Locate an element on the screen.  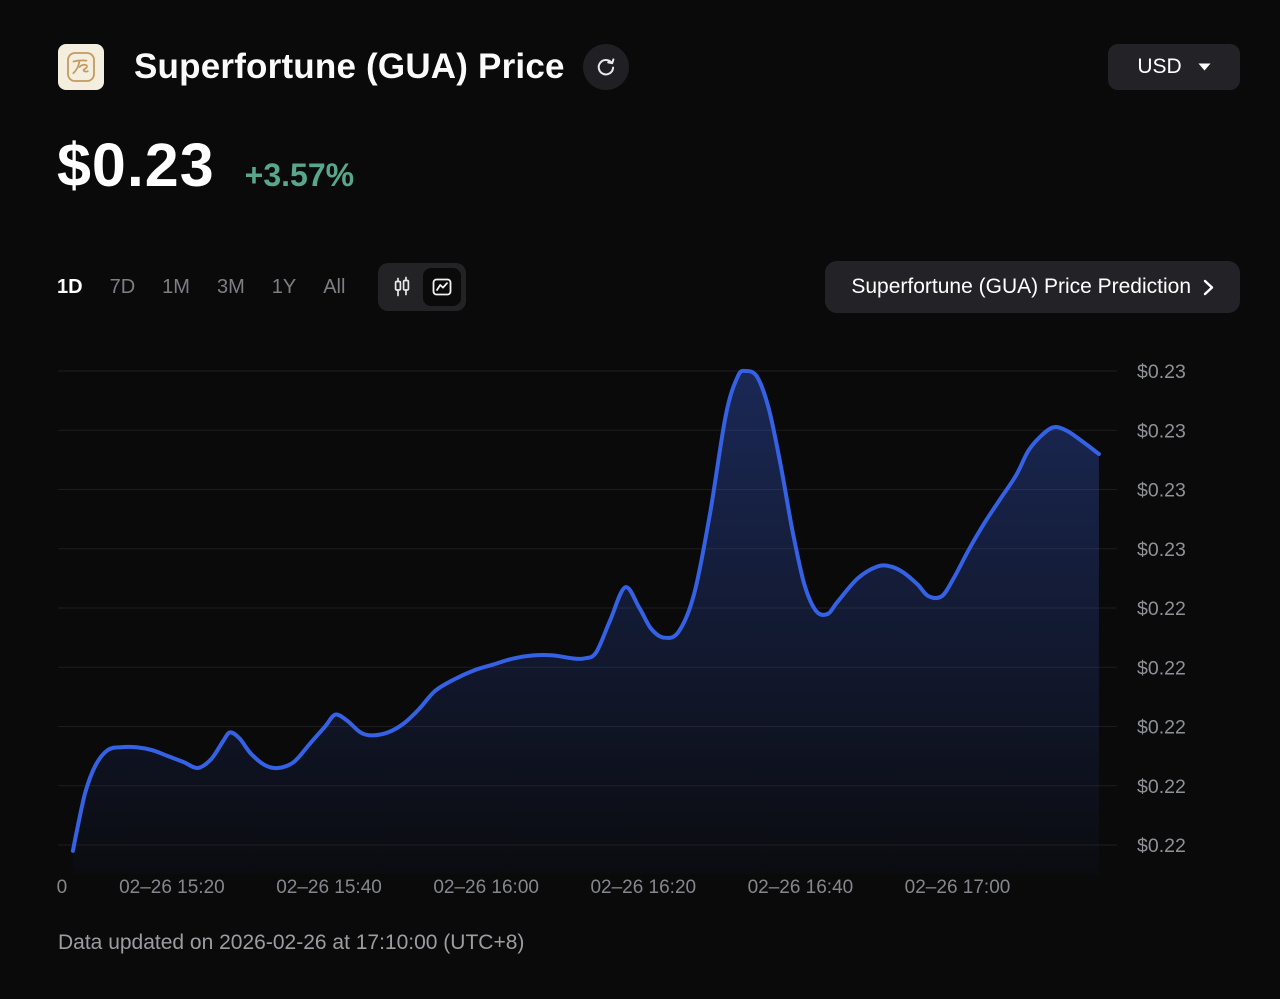
refresh-icon is located at coordinates (606, 67).